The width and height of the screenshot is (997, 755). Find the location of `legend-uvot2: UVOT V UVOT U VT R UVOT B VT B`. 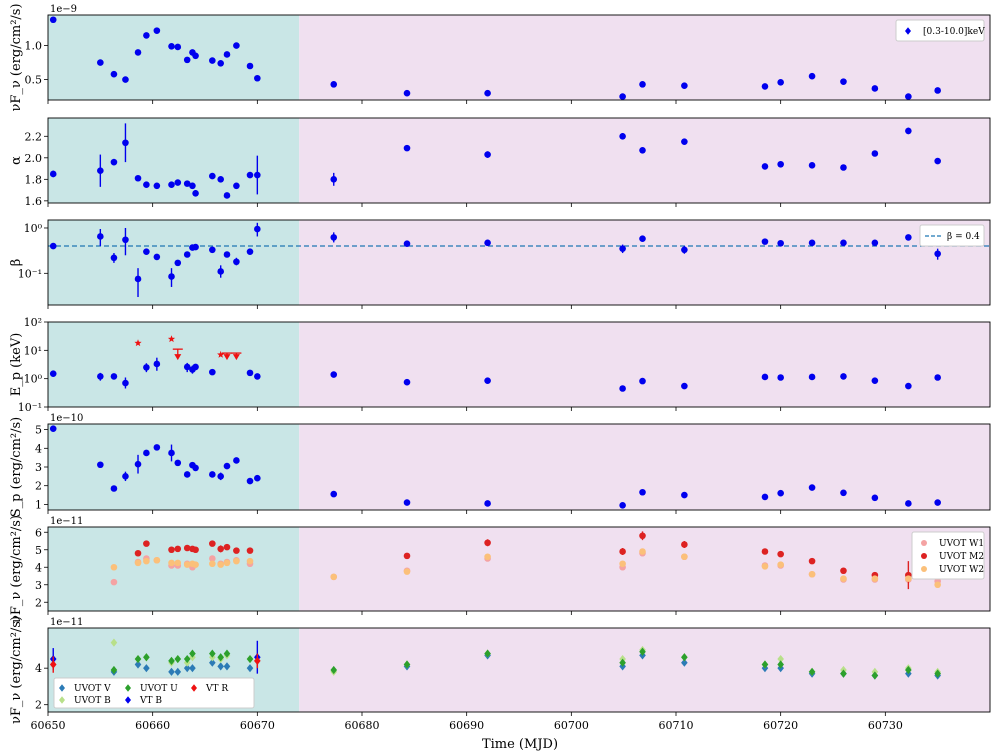

legend-uvot2: UVOT V UVOT U VT R UVOT B VT B is located at coordinates (154, 693).